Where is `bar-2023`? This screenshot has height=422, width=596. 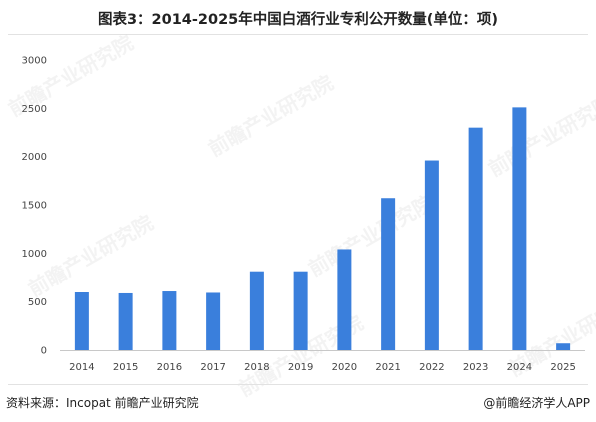 bar-2023 is located at coordinates (475, 239).